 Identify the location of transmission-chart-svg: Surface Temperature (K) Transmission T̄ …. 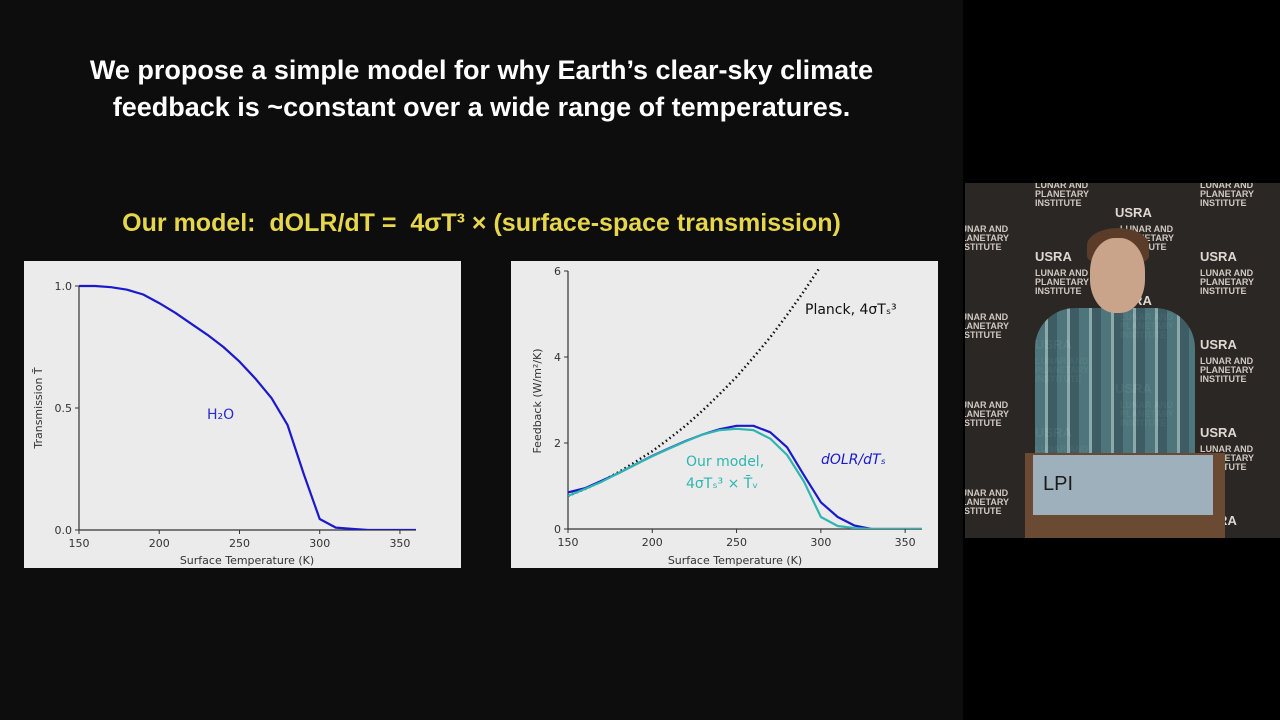
(224, 423).